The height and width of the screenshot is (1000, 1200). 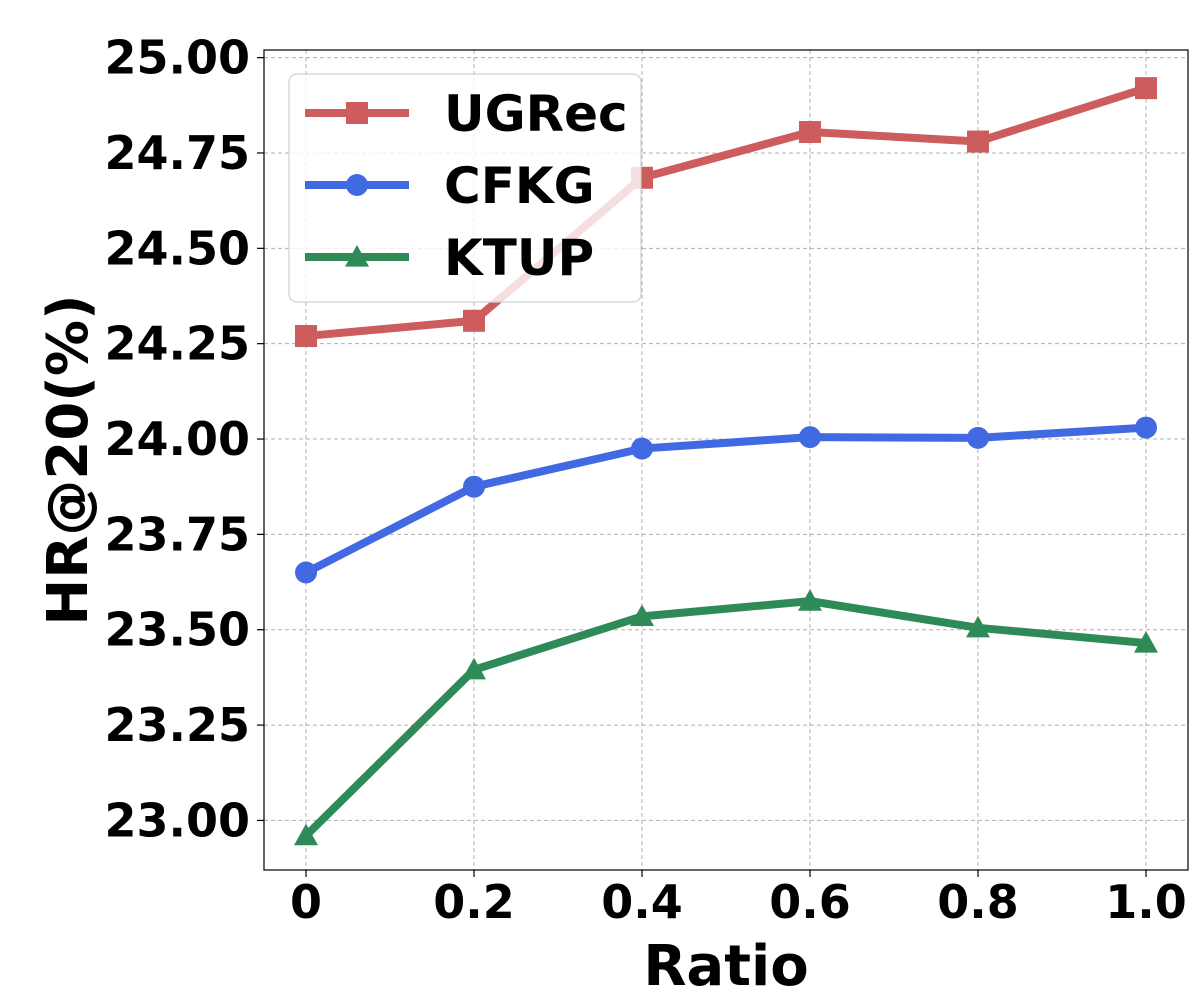 I want to click on y-tick-label: 24.00, so click(x=177, y=439).